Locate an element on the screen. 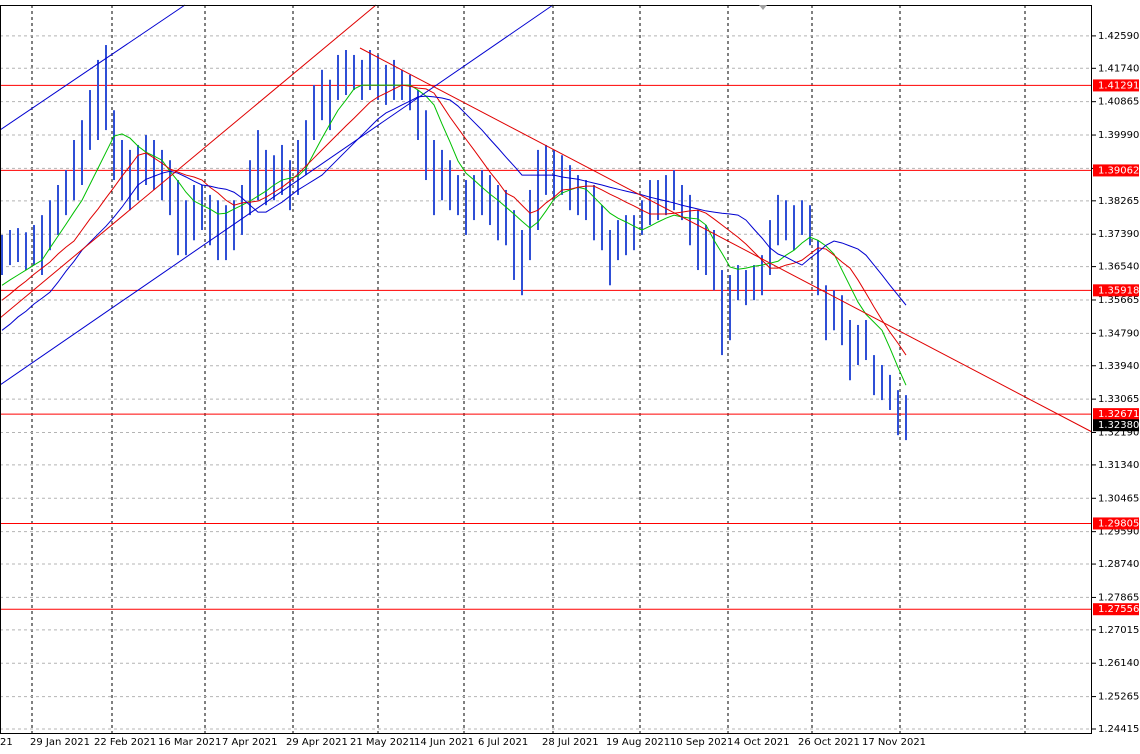 The height and width of the screenshot is (754, 1140). x-tick-label: 17 Nov 2021 is located at coordinates (894, 742).